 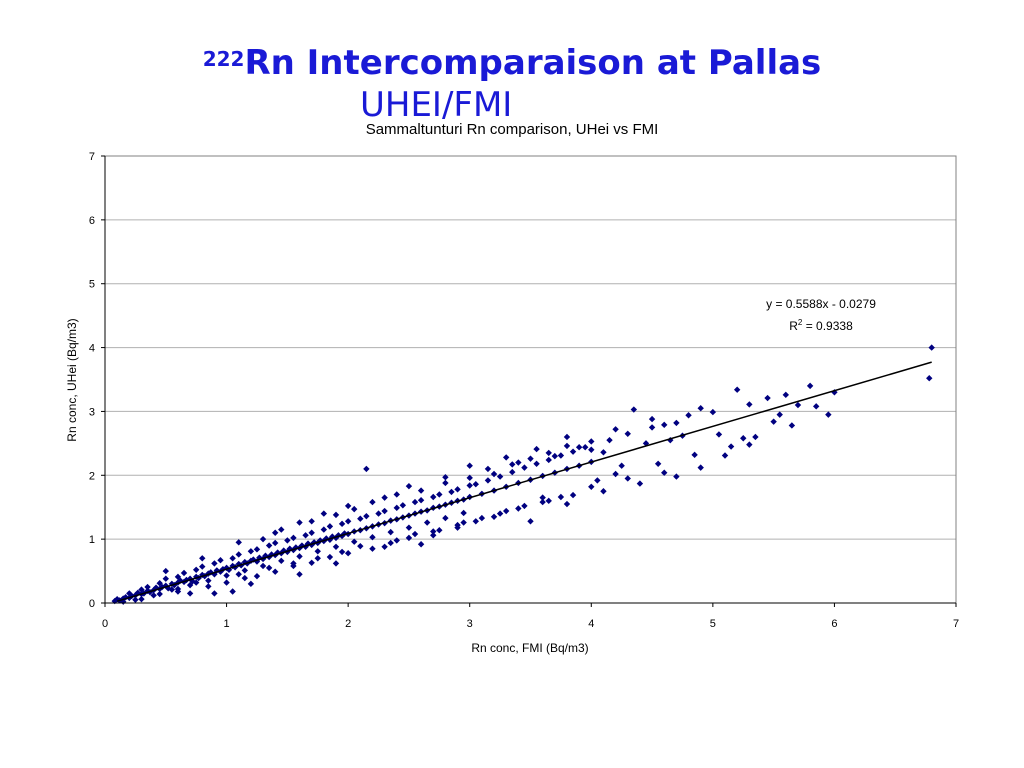 I want to click on x-tick-label: 4, so click(x=591, y=624).